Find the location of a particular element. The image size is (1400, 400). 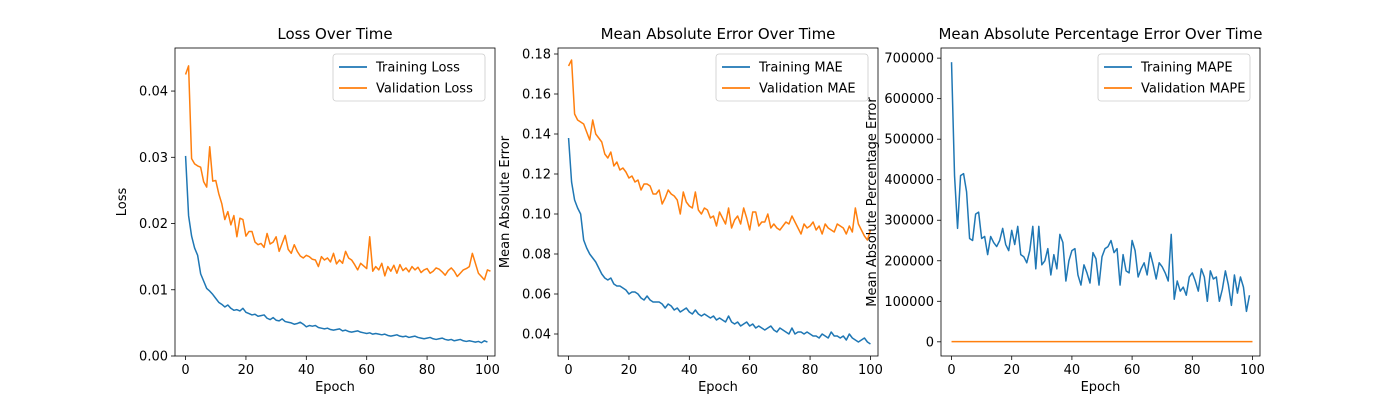

series-line-training-mae is located at coordinates (719, 241).